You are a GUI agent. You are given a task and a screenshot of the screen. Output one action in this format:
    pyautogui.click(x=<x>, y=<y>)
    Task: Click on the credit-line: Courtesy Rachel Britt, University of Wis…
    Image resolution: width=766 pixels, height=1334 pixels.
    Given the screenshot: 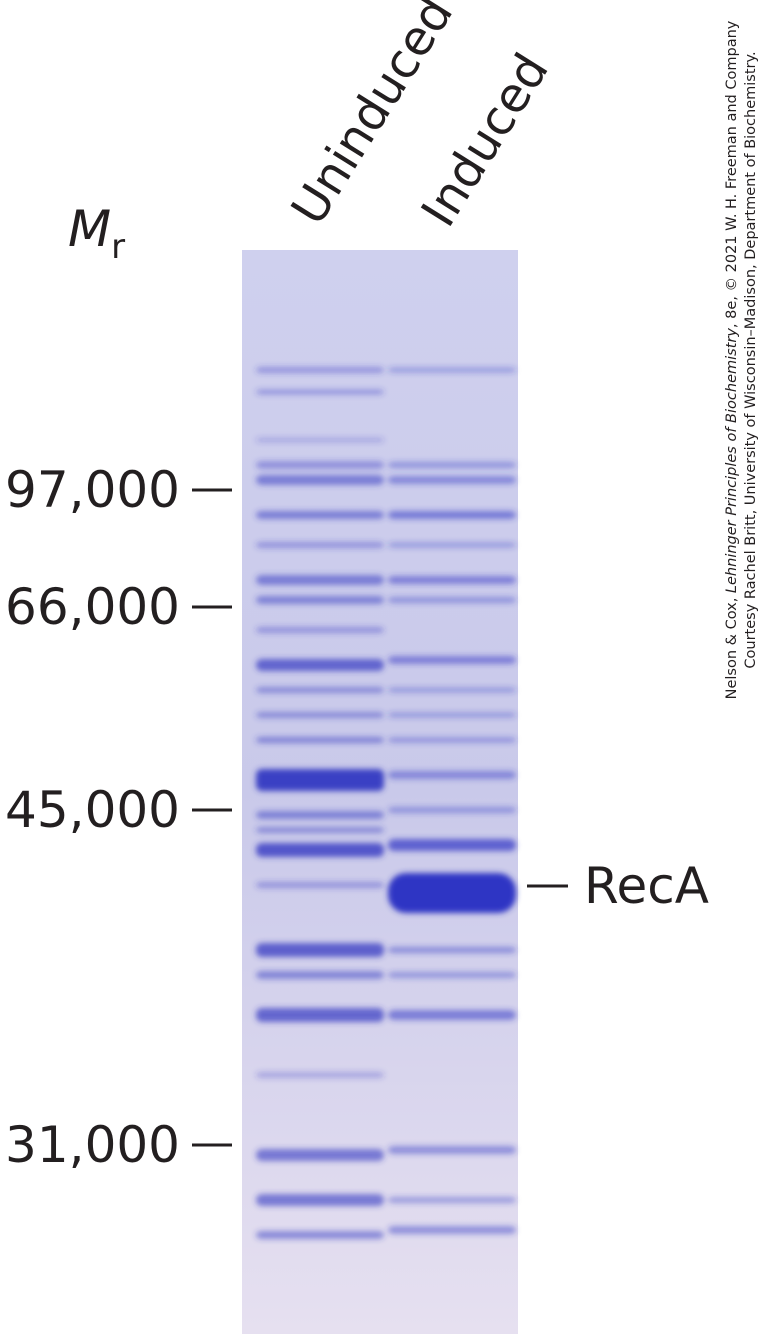 What is the action you would take?
    pyautogui.click(x=751, y=359)
    